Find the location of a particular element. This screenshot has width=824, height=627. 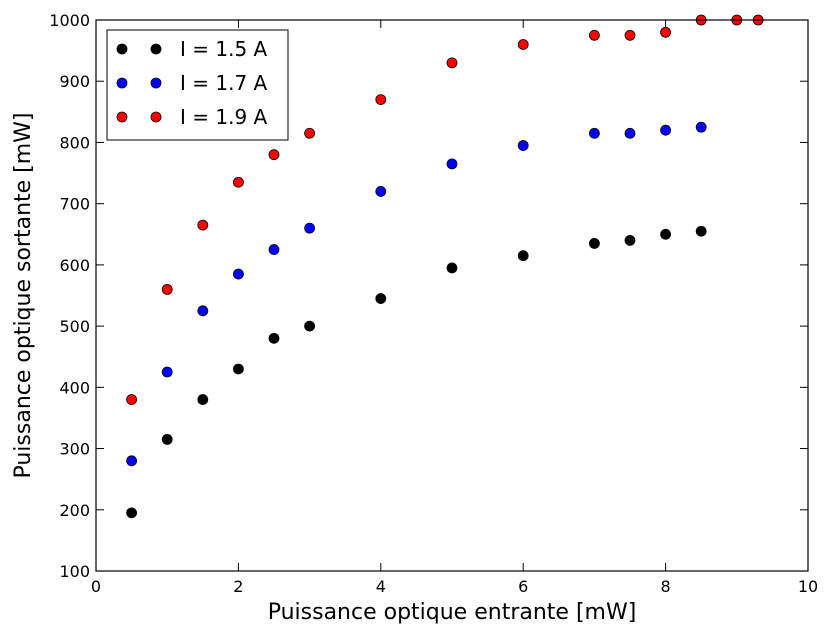

y-tick-label: 300 is located at coordinates (74, 449).